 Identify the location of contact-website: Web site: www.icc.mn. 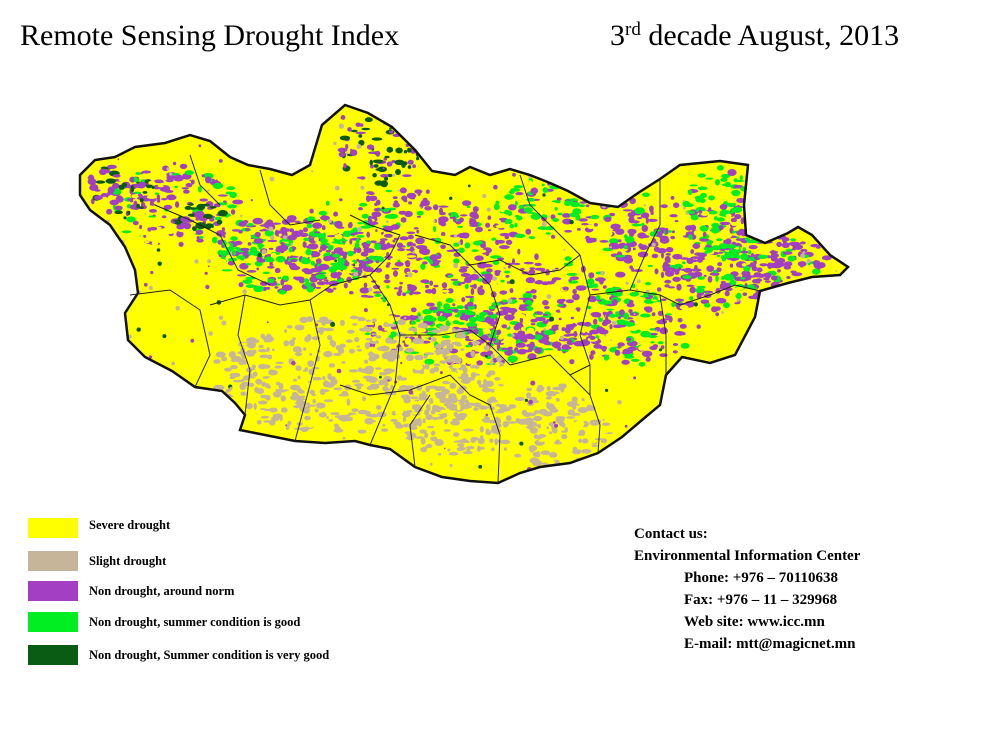
(754, 622).